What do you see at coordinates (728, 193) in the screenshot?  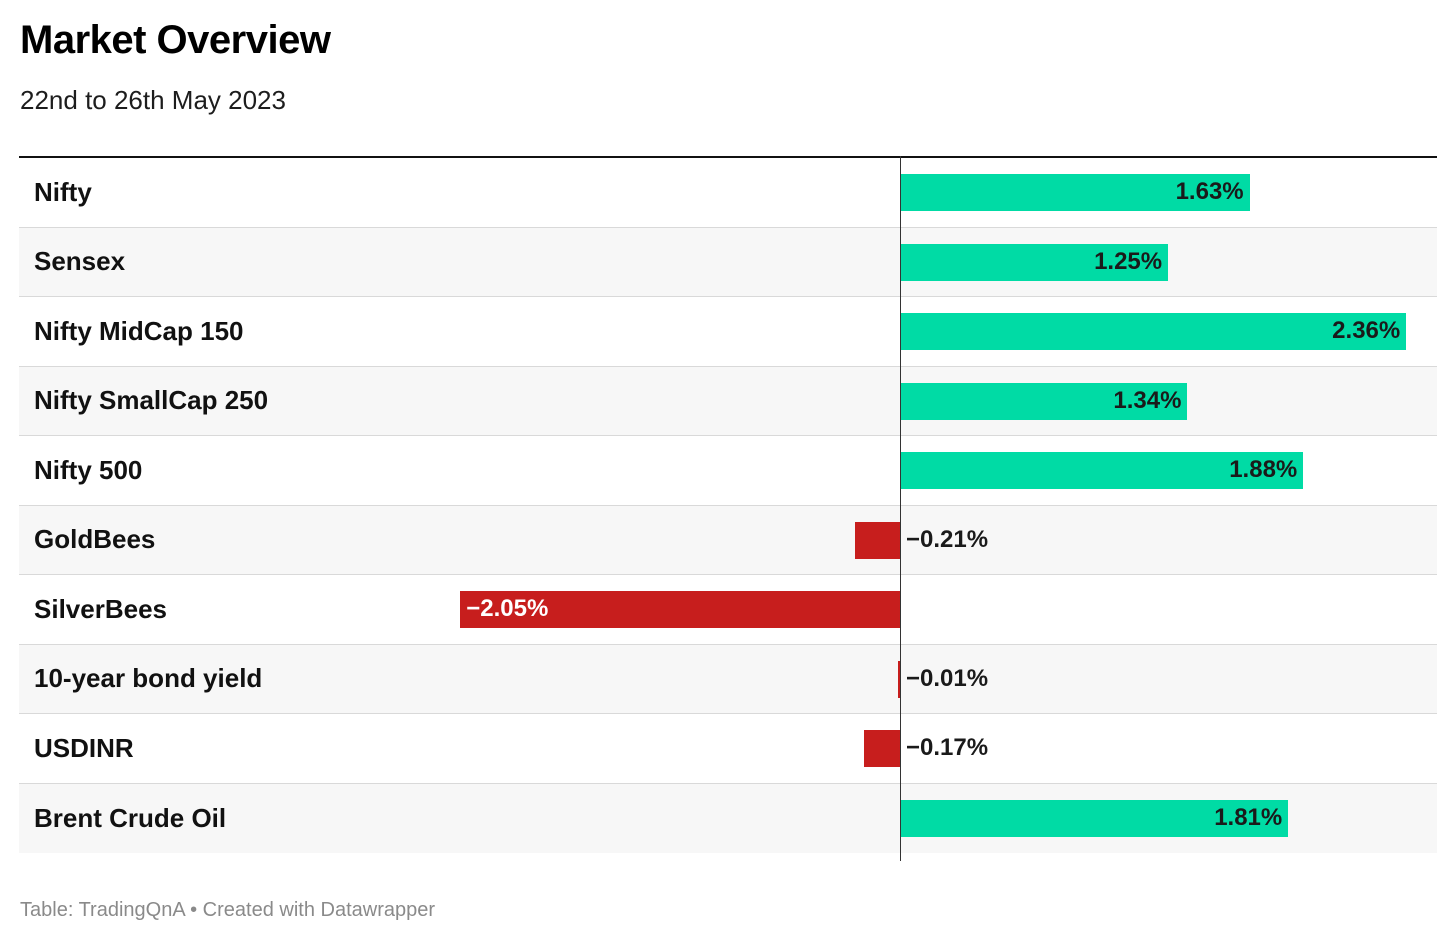 I see `table-row: Nifty 1.63%` at bounding box center [728, 193].